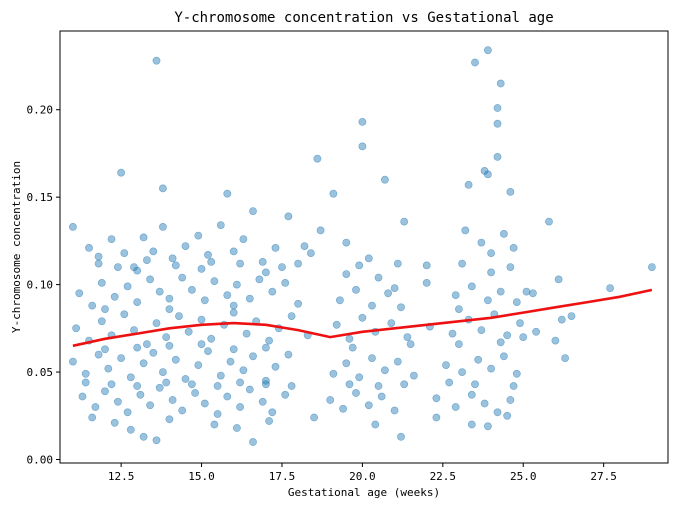  I want to click on y-tick-label: 0.20, so click(40, 110).